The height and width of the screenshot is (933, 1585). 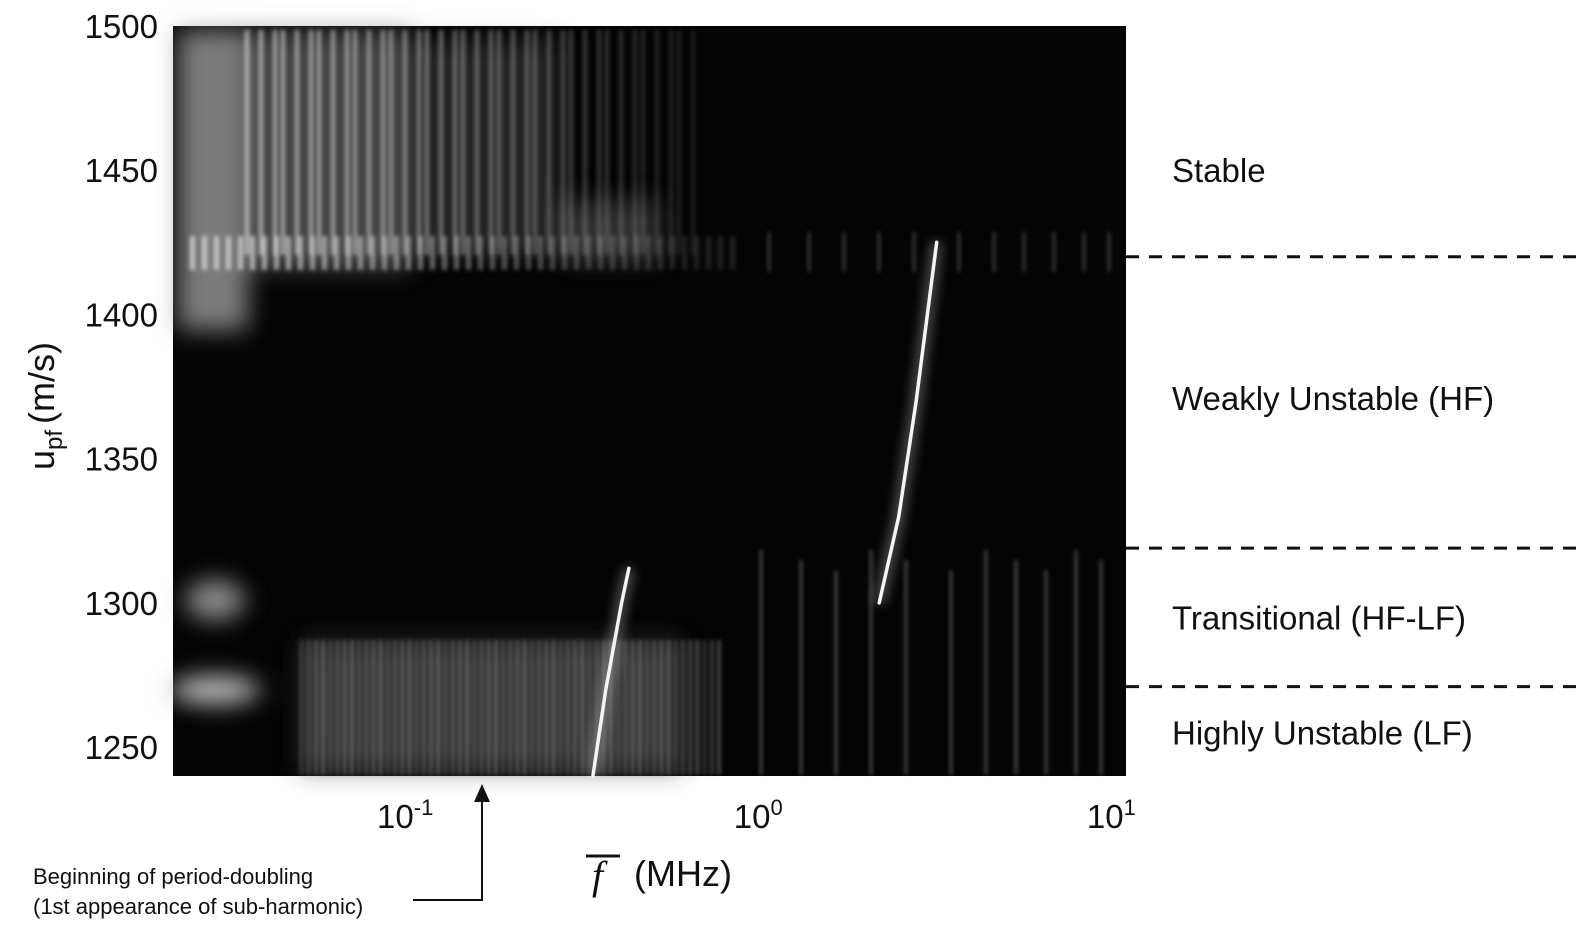 What do you see at coordinates (215, 690) in the screenshot?
I see `heatmap-glow` at bounding box center [215, 690].